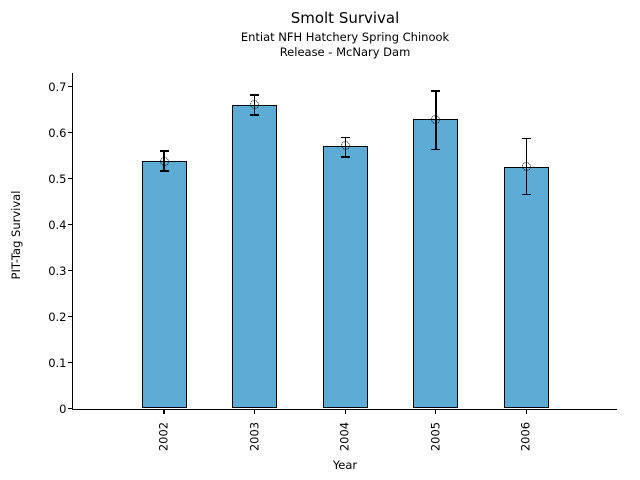 The height and width of the screenshot is (480, 640). I want to click on error-cap-top-2003, so click(255, 95).